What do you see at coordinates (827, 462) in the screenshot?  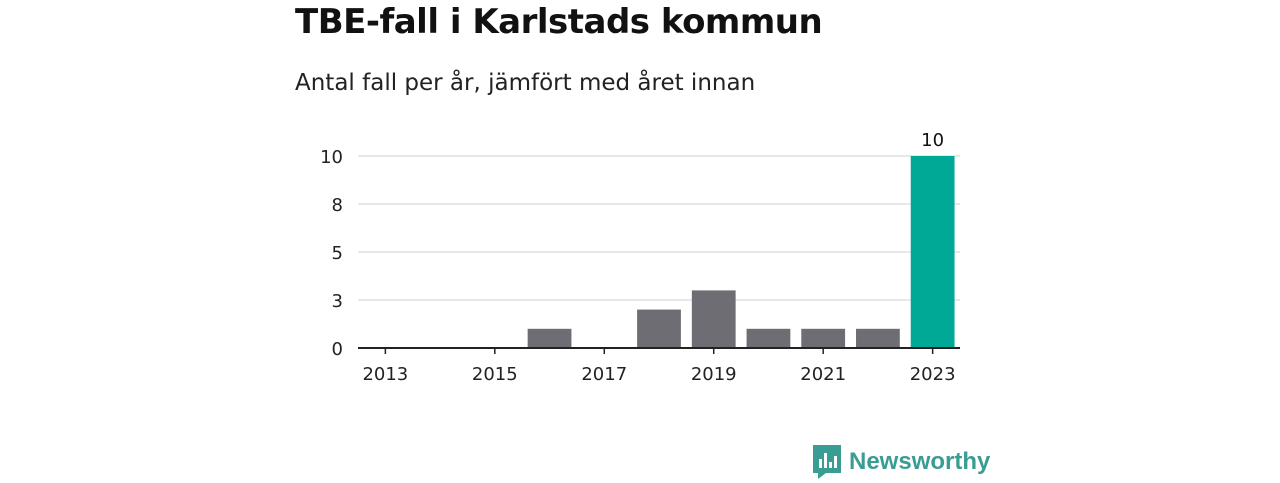 I see `newsworthy-logo-icon` at bounding box center [827, 462].